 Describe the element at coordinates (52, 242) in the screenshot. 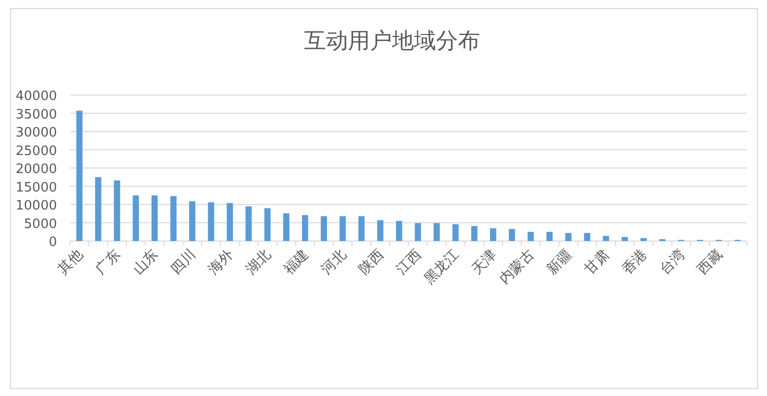

I see `y-tick-label: 0` at that location.